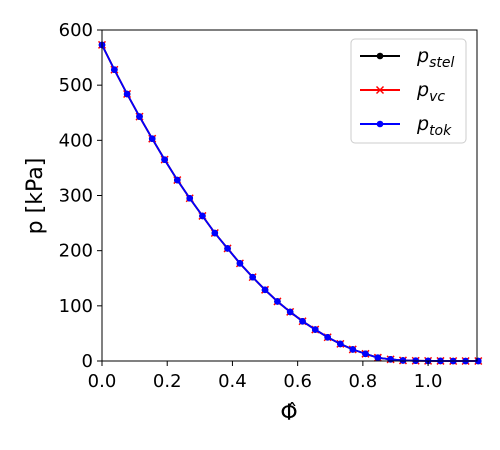  Describe the element at coordinates (87, 361) in the screenshot. I see `y-tick-label: 0` at that location.